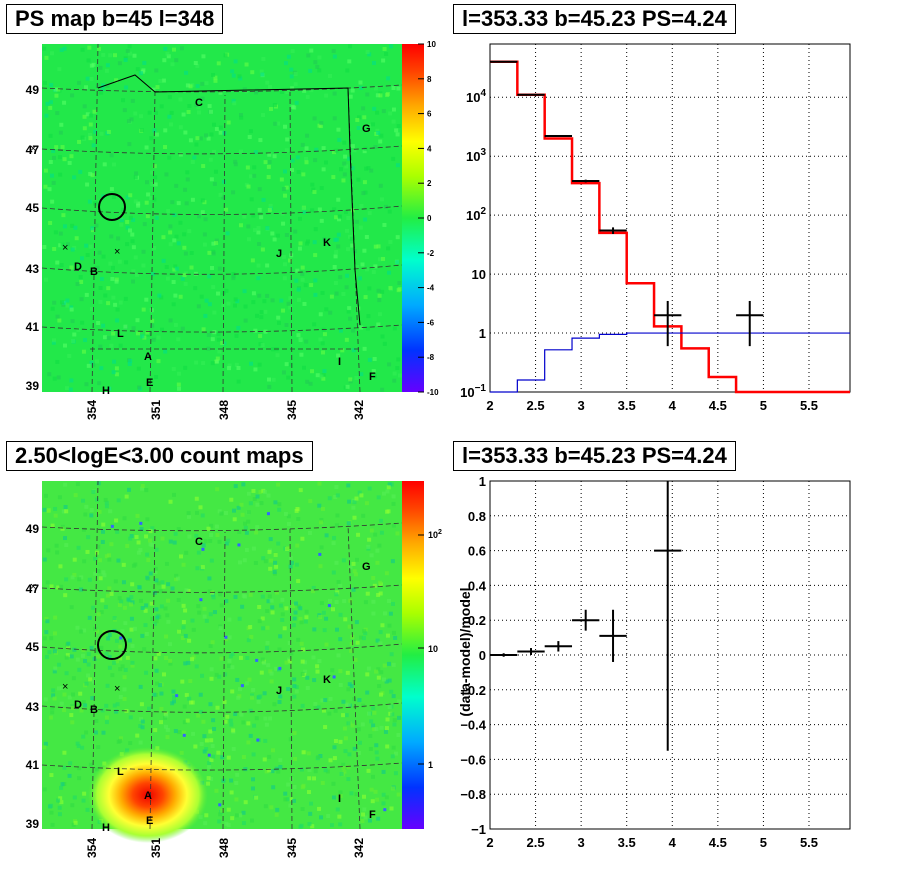 Image resolution: width=898 pixels, height=875 pixels. What do you see at coordinates (120, 334) in the screenshot?
I see `ps-letter: L` at bounding box center [120, 334].